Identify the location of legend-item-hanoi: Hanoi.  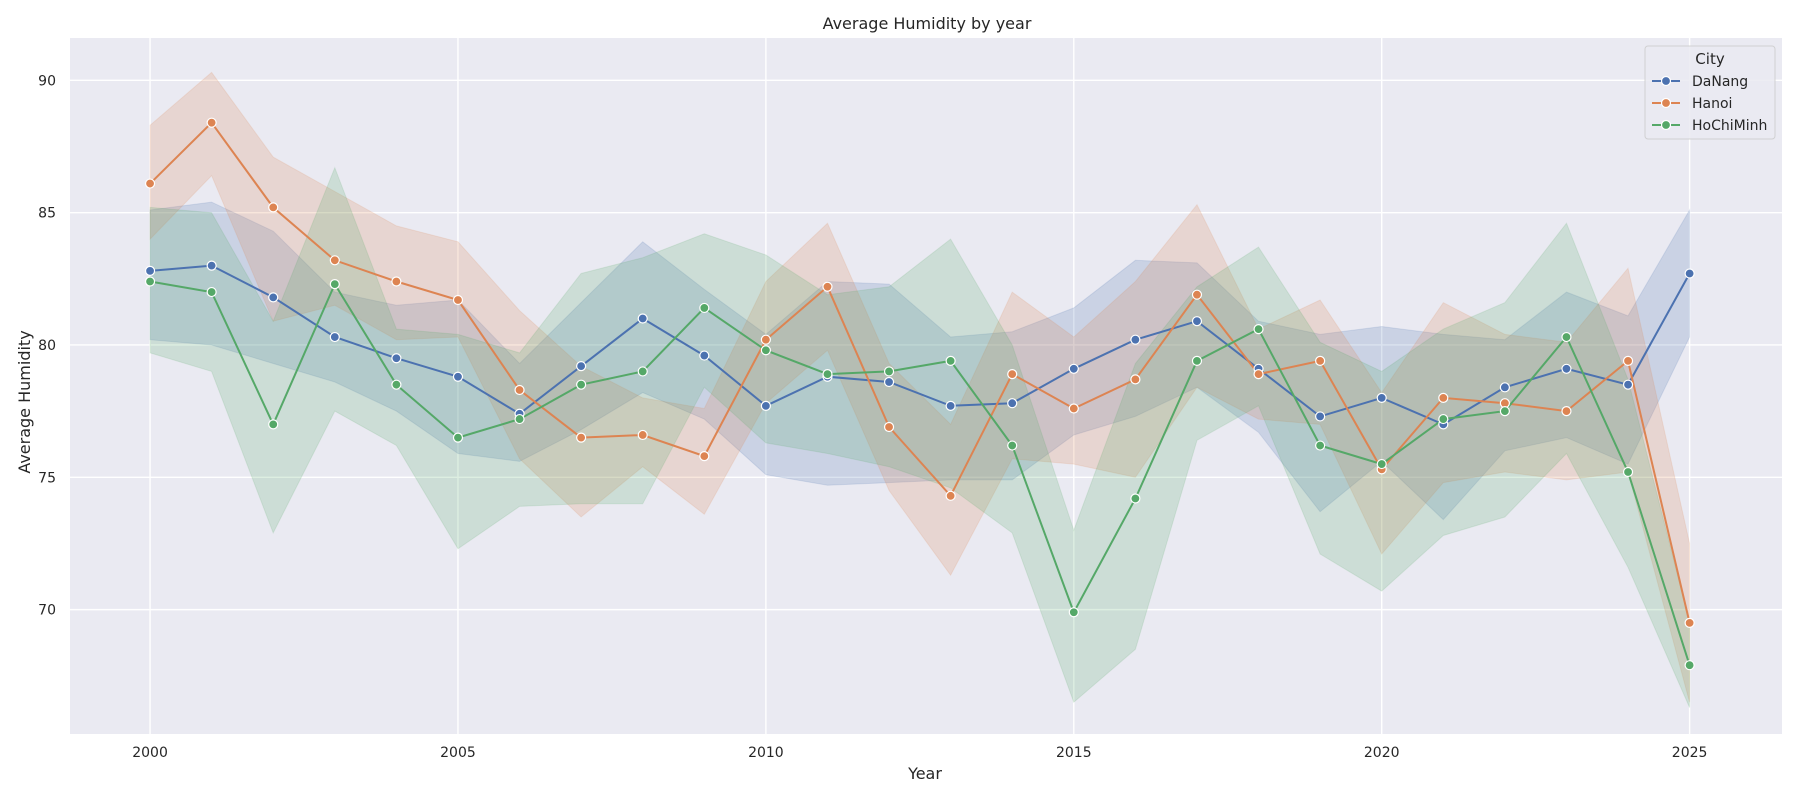
(1692, 104).